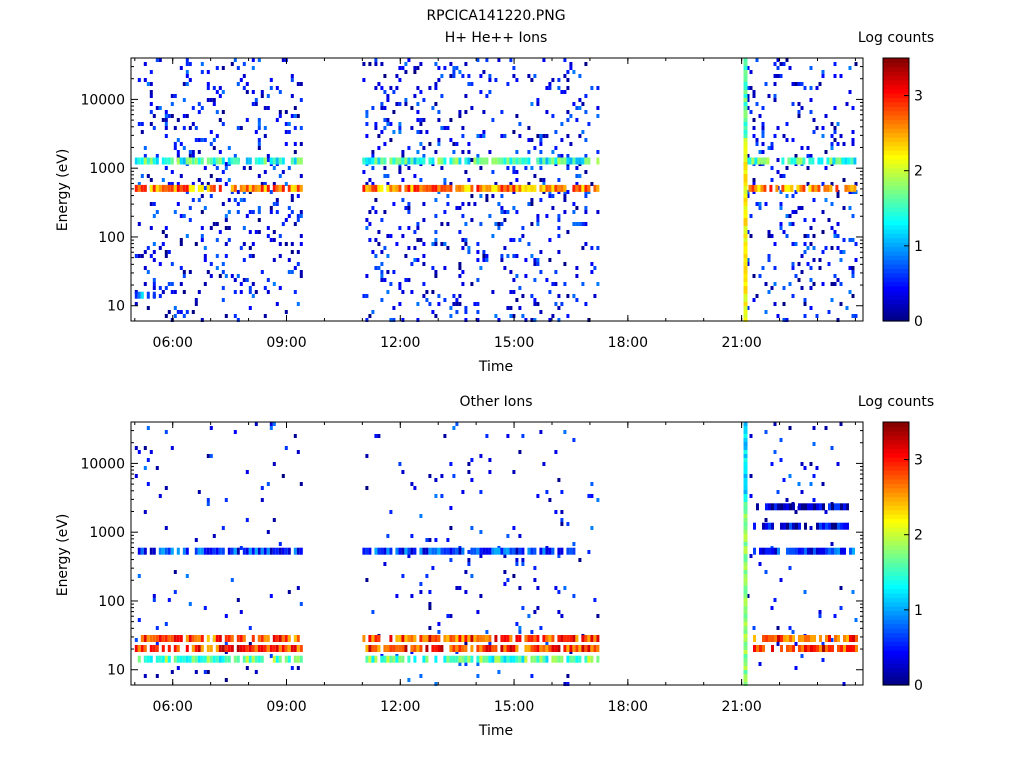 The height and width of the screenshot is (768, 1024). Describe the element at coordinates (741, 343) in the screenshot. I see `x-tick-label: 21:00` at that location.